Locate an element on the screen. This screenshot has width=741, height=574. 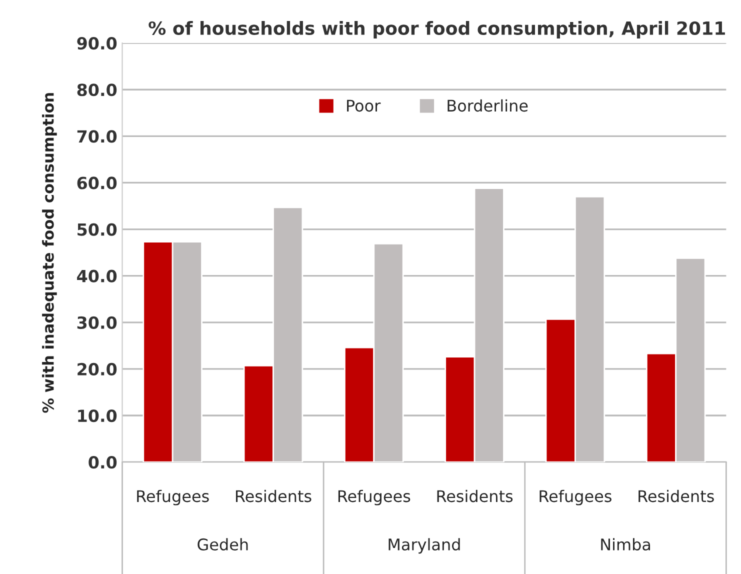
y-tick-label: 0.0 is located at coordinates (102, 462).